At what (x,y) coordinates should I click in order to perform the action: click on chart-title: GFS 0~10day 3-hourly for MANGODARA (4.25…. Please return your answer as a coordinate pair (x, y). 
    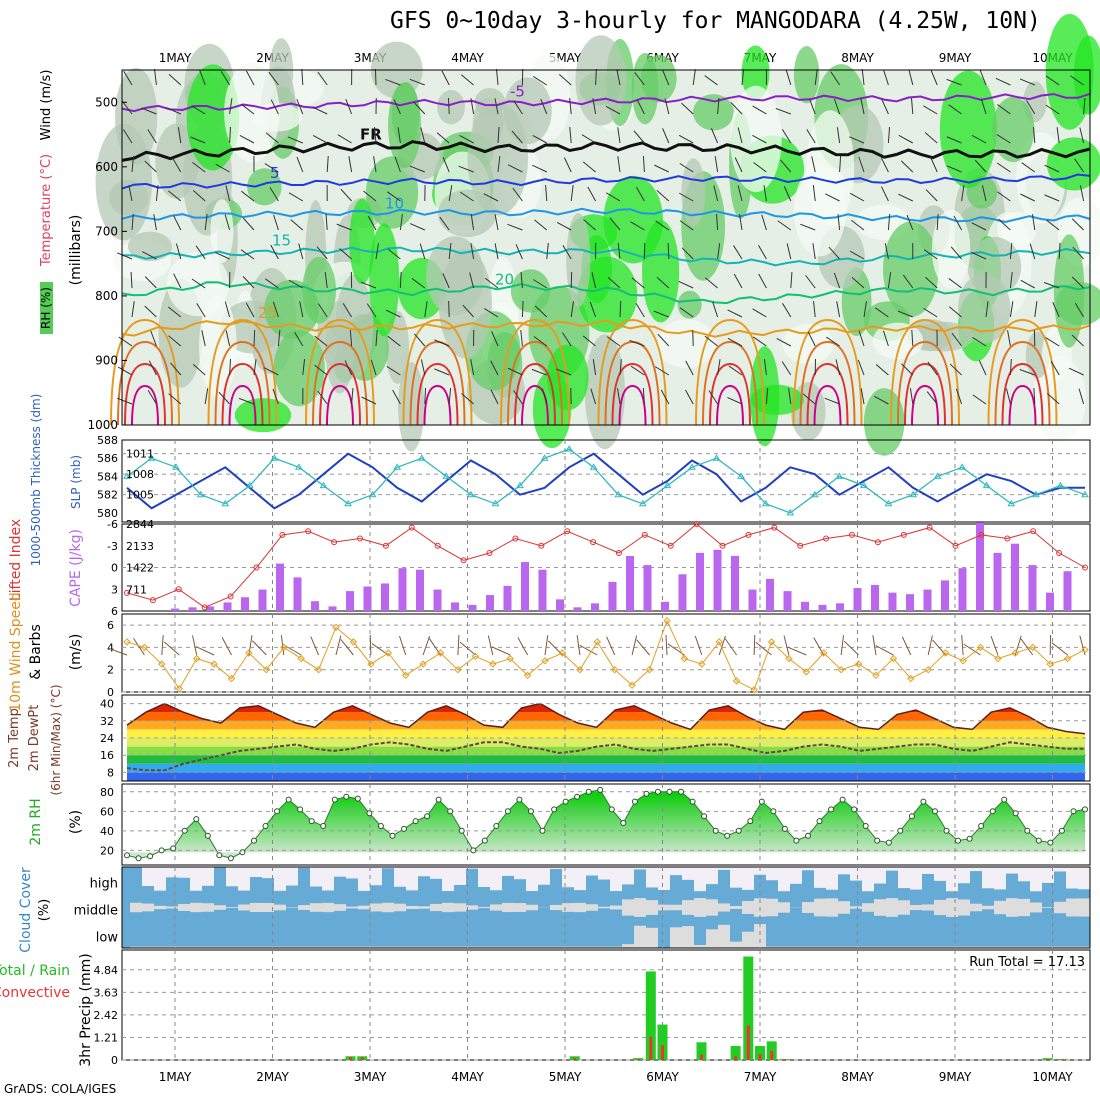
    Looking at the image, I should click on (715, 21).